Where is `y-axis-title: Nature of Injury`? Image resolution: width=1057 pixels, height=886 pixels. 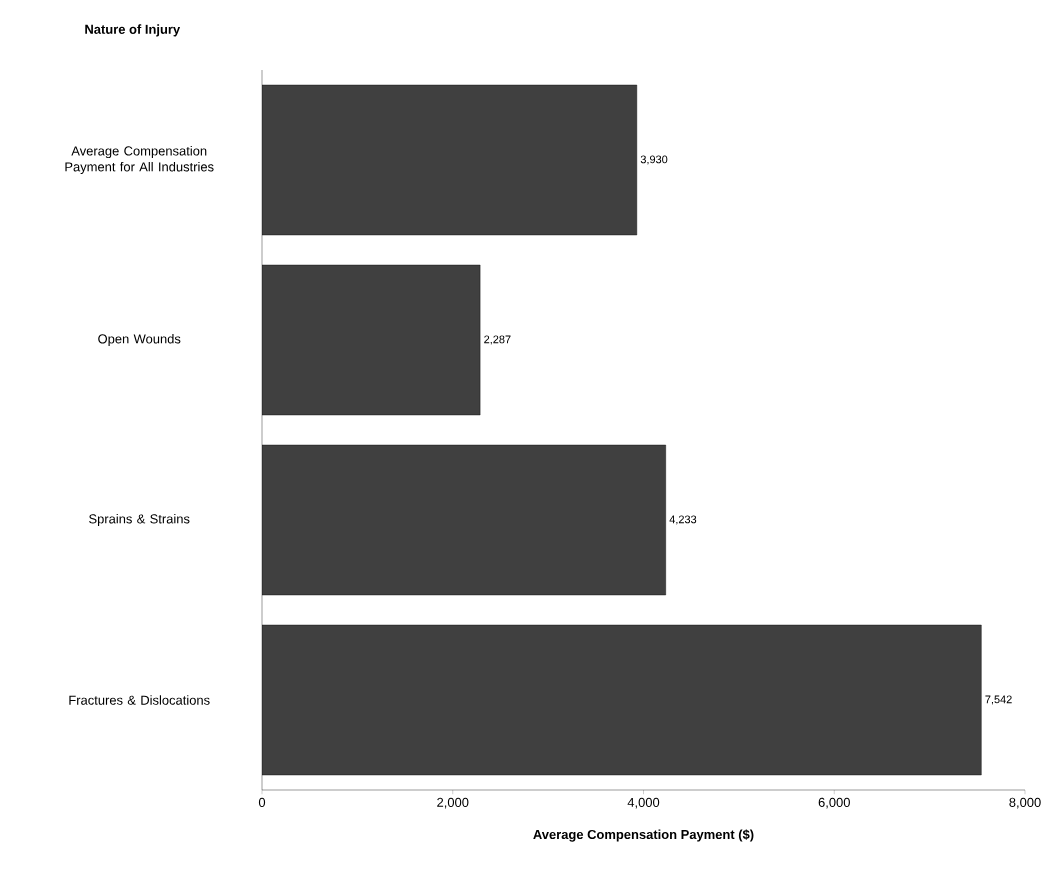
y-axis-title: Nature of Injury is located at coordinates (133, 30).